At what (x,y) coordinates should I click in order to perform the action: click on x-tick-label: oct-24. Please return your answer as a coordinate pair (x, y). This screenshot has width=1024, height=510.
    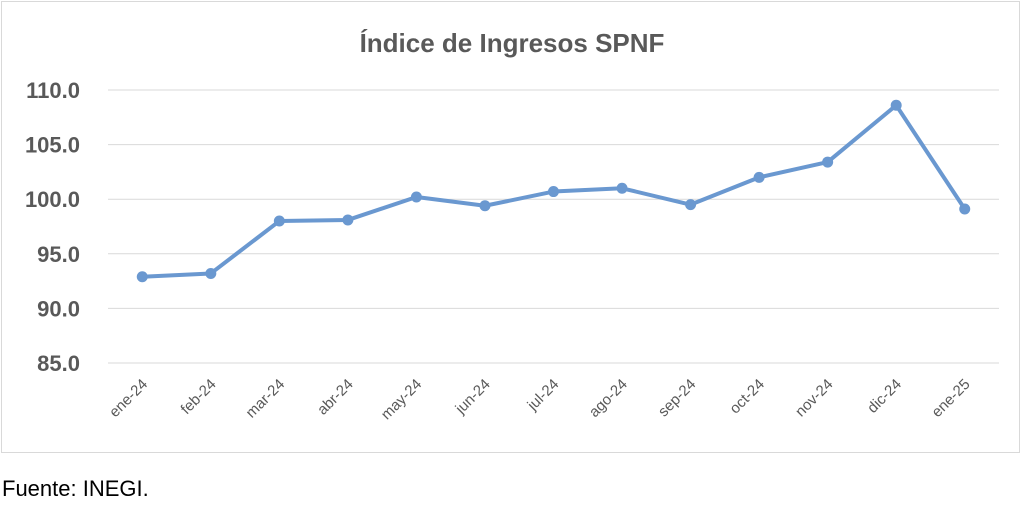
    Looking at the image, I should click on (747, 397).